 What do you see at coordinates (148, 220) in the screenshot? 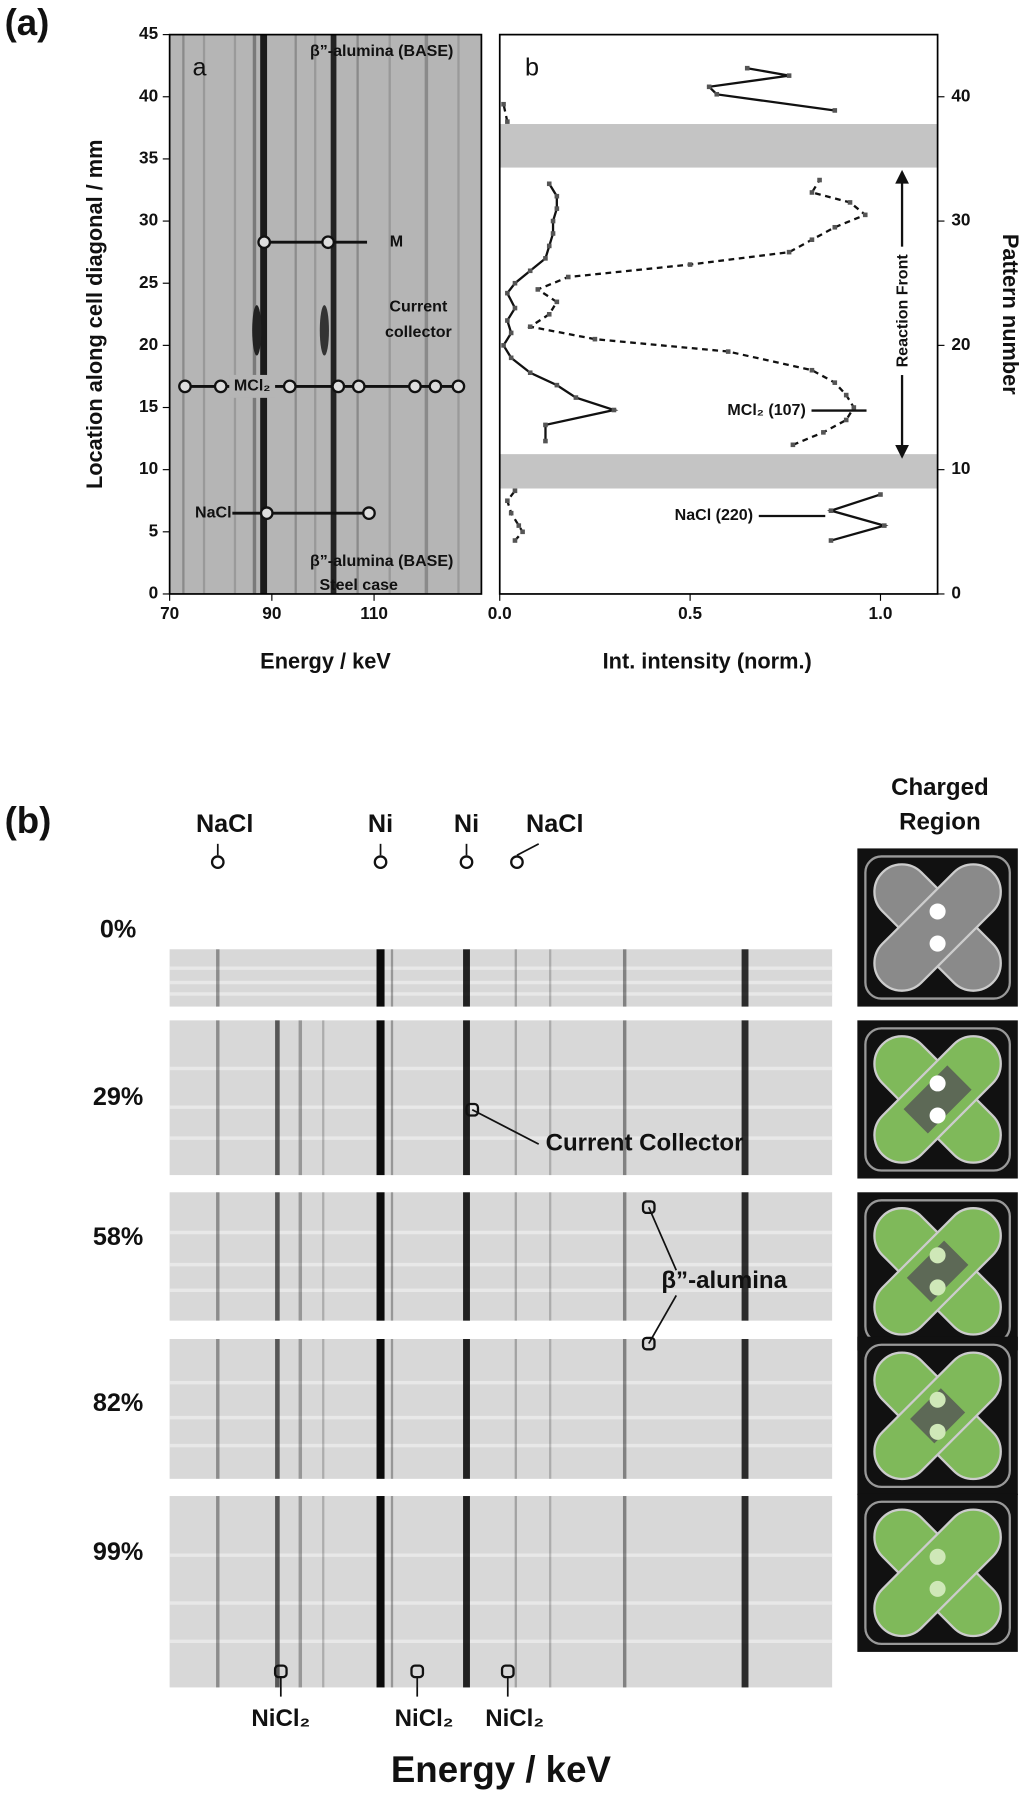
I see `y-tick-label: 30` at bounding box center [148, 220].